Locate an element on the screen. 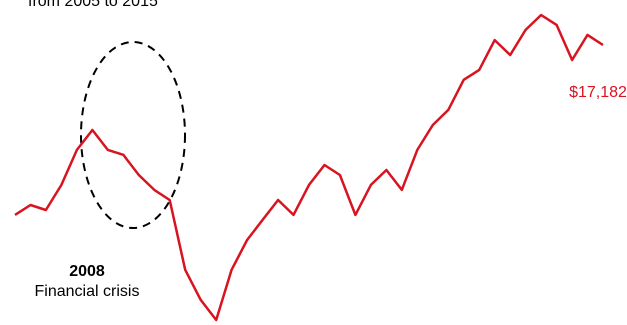  annotation-event: Financial crisis is located at coordinates (87, 291).